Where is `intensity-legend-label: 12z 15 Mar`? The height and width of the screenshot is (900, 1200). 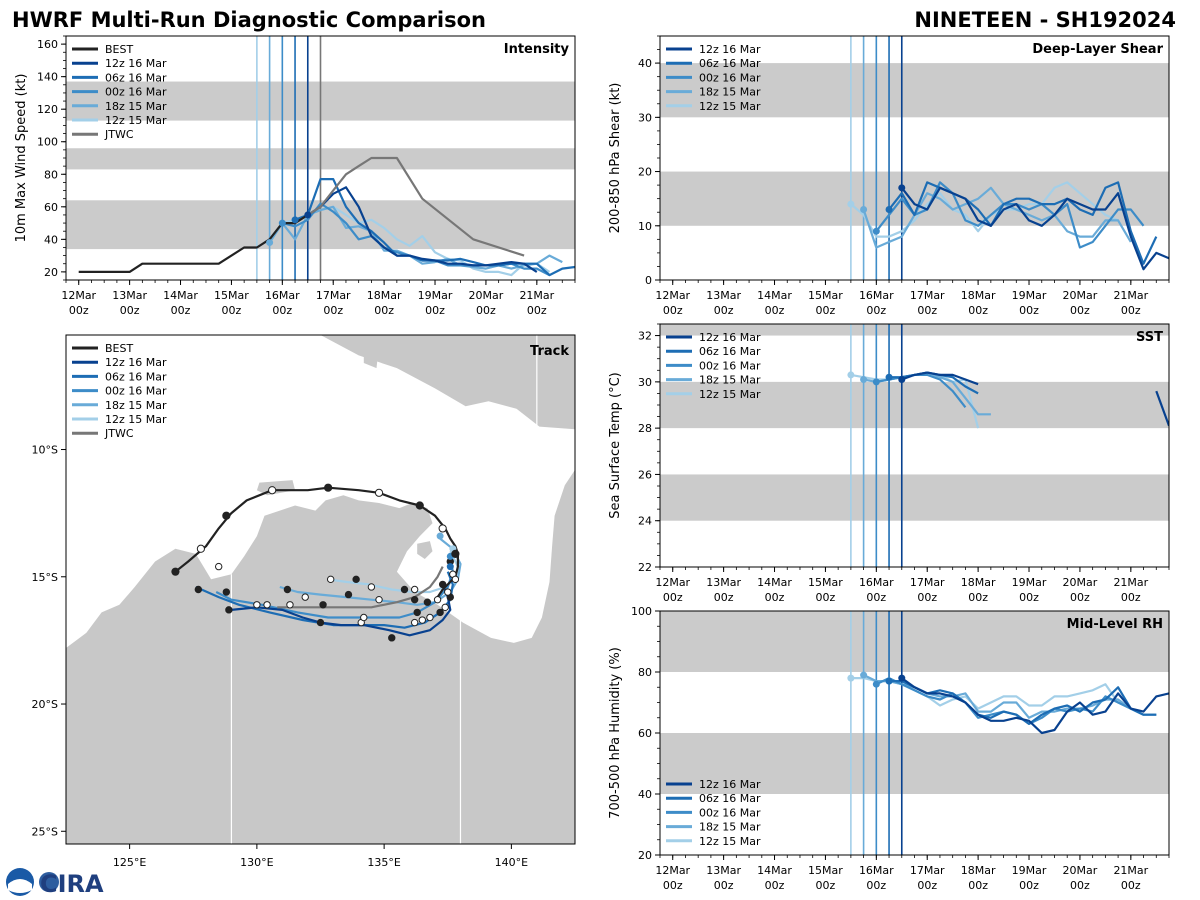 intensity-legend-label: 12z 15 Mar is located at coordinates (136, 120).